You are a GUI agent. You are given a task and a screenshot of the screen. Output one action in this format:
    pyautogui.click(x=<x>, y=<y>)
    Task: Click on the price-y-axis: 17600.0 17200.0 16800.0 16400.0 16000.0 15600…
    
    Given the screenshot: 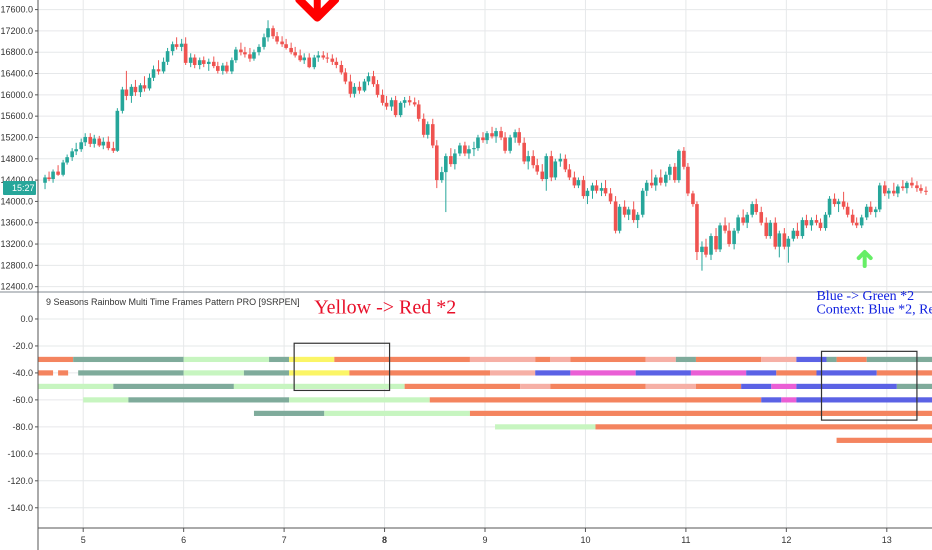 What is the action you would take?
    pyautogui.click(x=19, y=148)
    